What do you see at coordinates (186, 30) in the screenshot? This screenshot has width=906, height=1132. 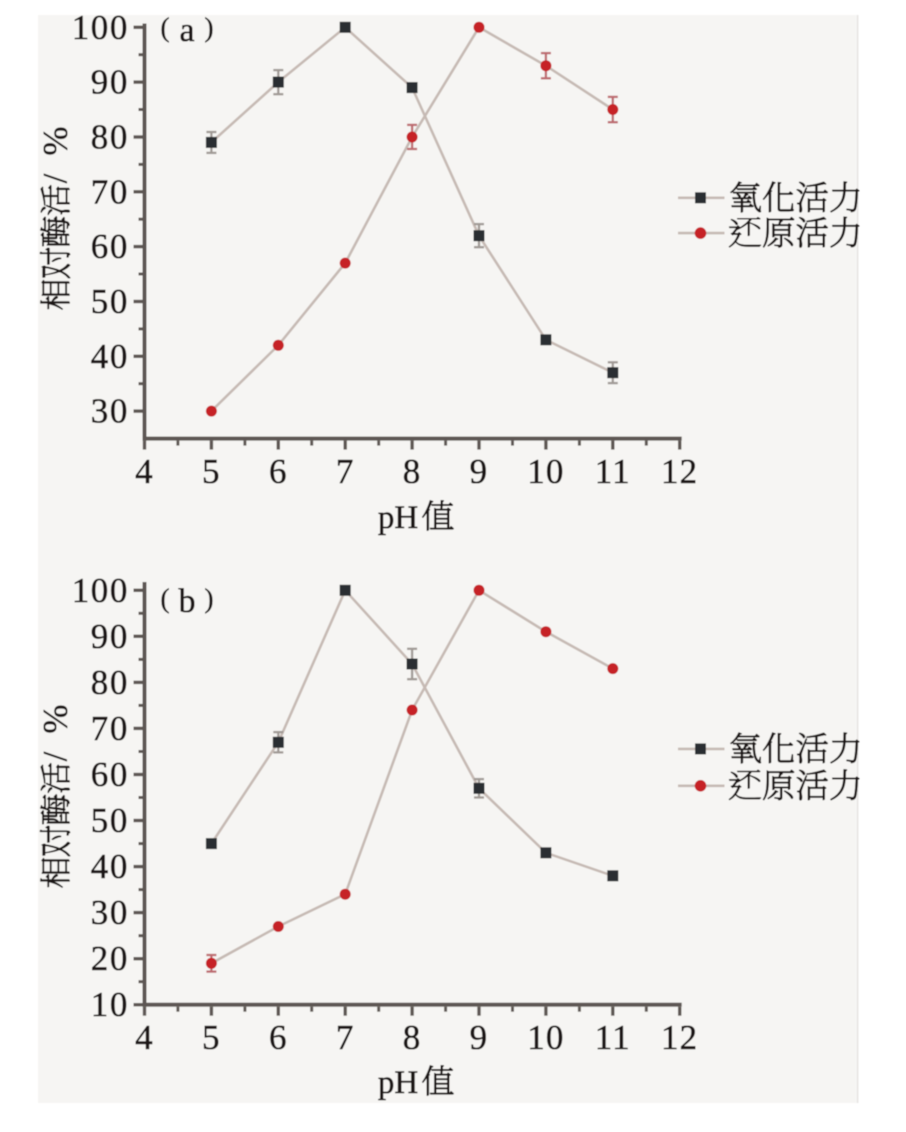 I see `svg-text: a` at bounding box center [186, 30].